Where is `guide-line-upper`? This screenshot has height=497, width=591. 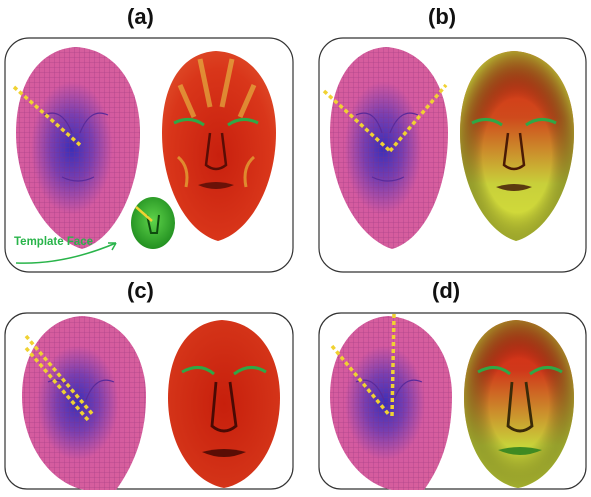
guide-line-upper is located at coordinates (60, 376).